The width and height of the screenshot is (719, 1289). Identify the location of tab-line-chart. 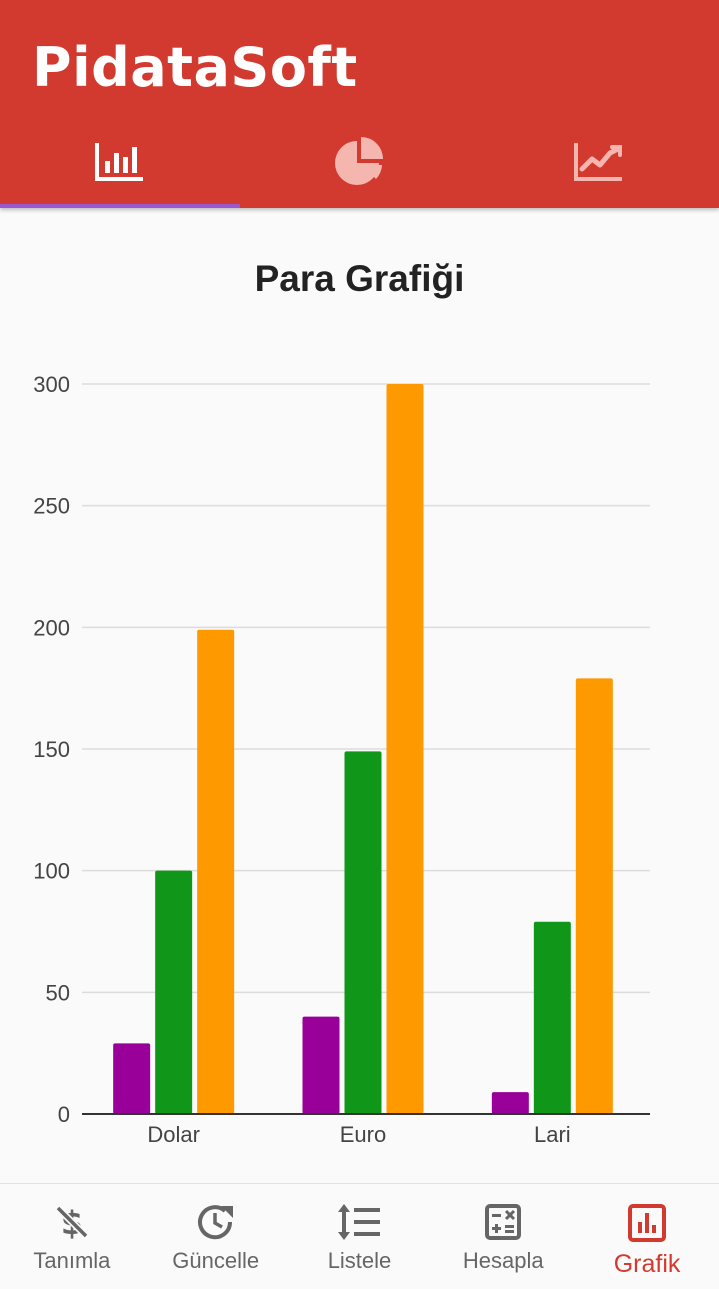
(599, 163).